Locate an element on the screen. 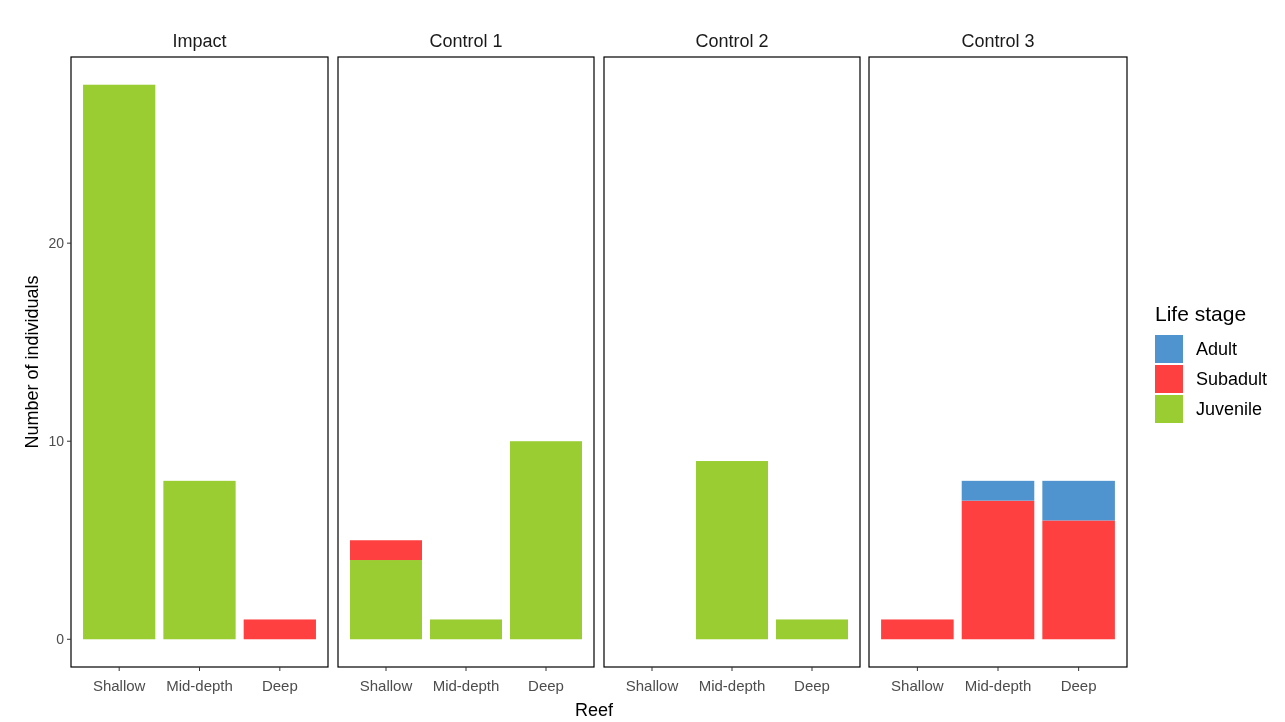 The width and height of the screenshot is (1285, 722). chart-title: Control 3 is located at coordinates (998, 41).